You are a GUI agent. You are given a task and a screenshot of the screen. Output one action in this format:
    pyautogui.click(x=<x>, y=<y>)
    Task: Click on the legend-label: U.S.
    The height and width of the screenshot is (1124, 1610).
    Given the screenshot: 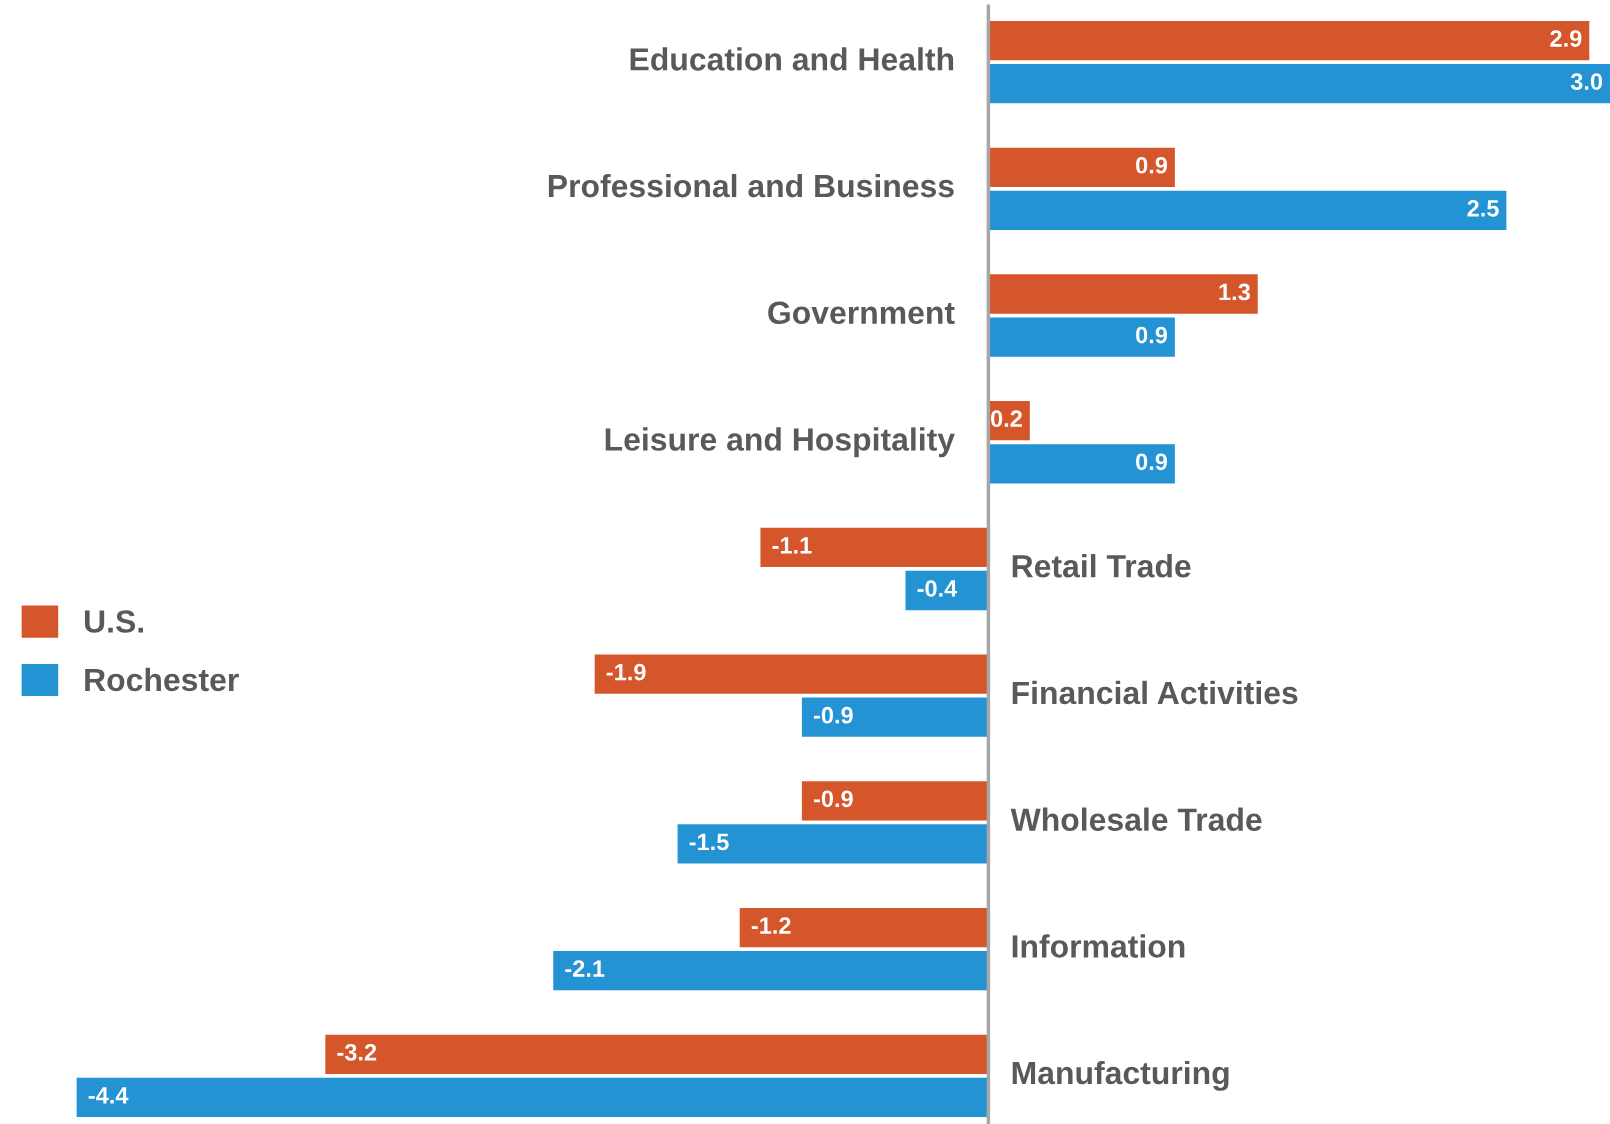 What is the action you would take?
    pyautogui.click(x=113, y=621)
    